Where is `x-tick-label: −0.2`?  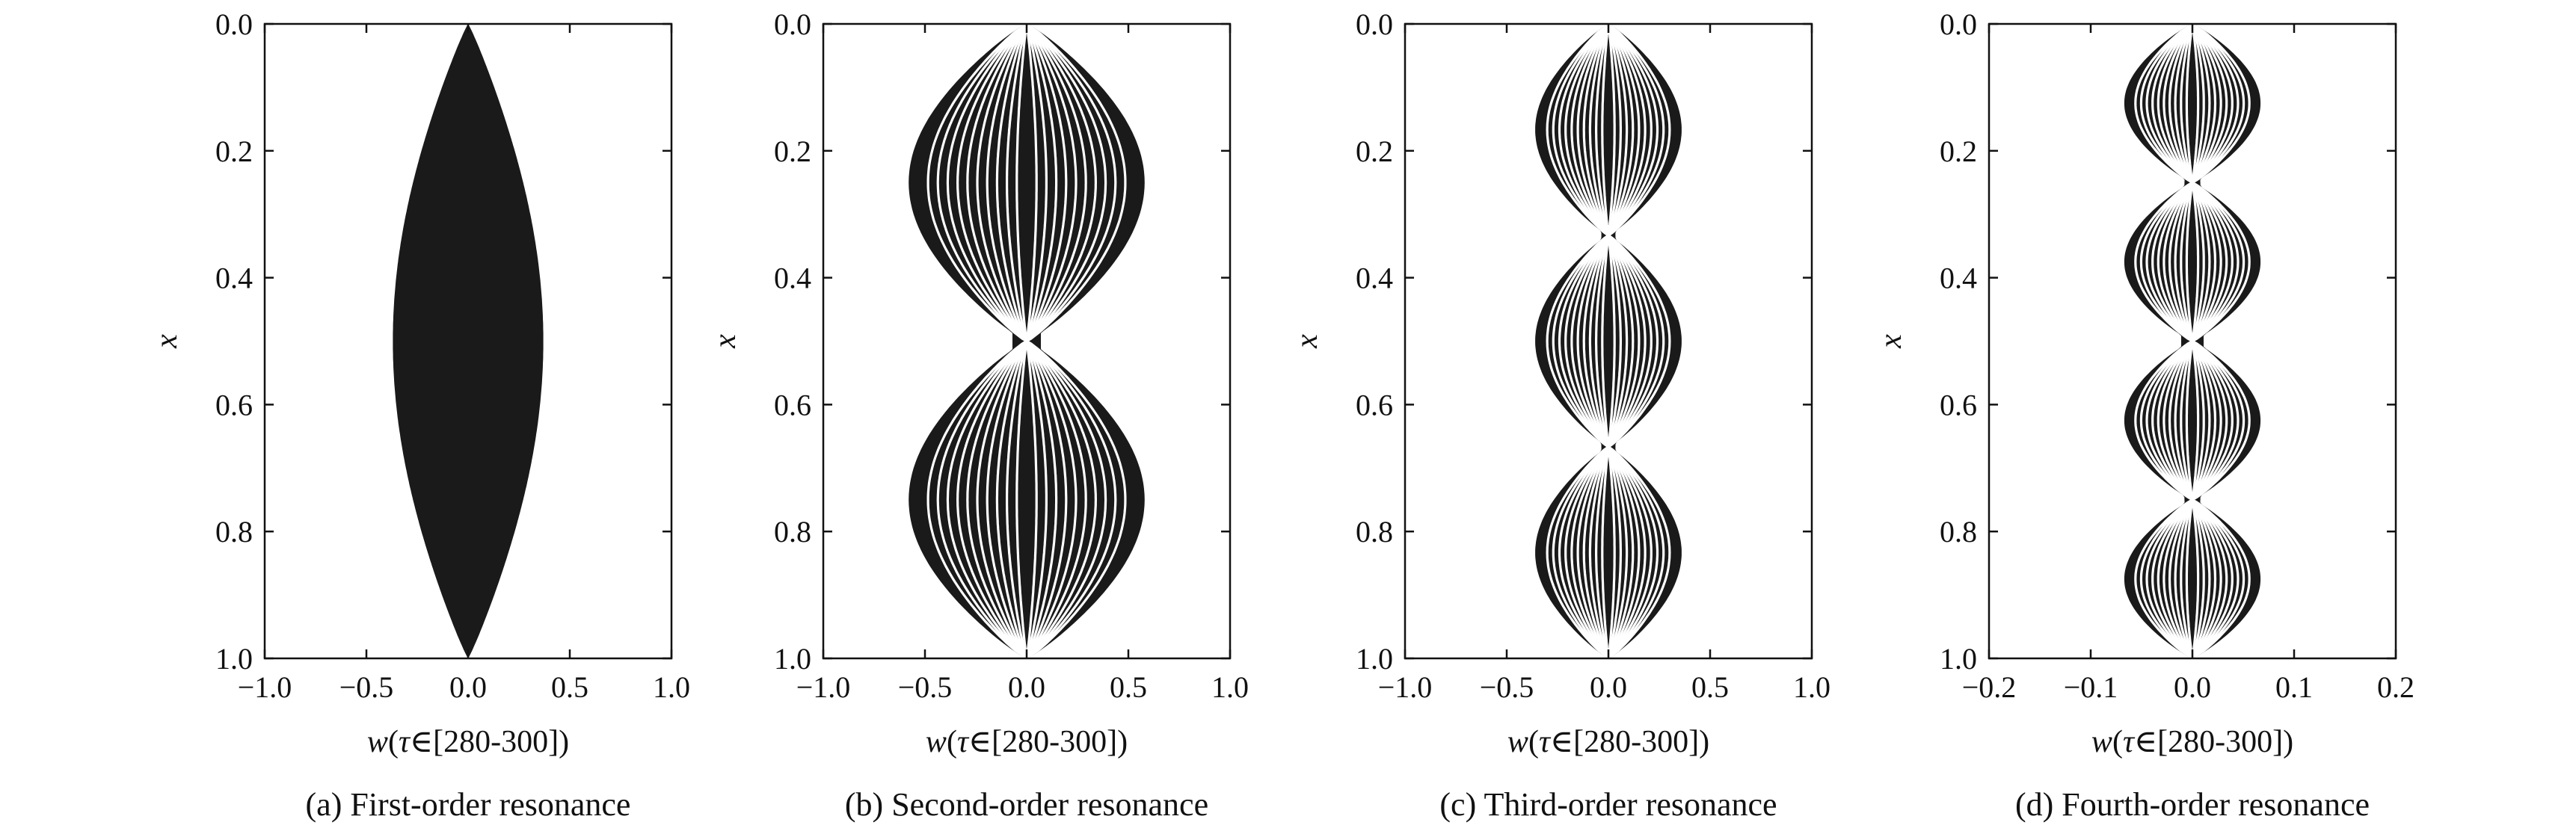 x-tick-label: −0.2 is located at coordinates (1989, 687).